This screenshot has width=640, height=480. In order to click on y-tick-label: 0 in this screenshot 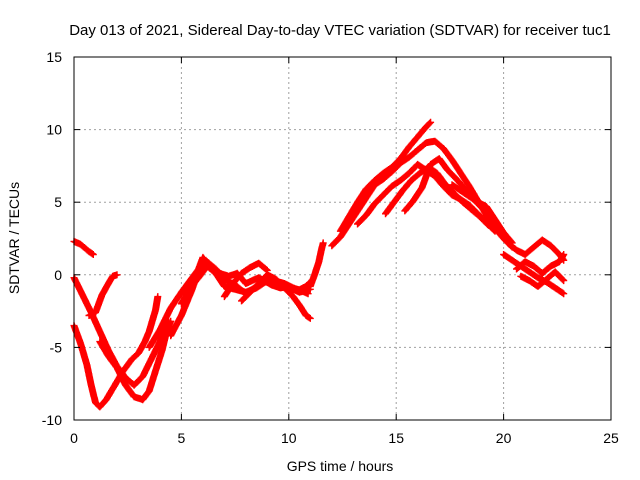, I will do `click(58, 275)`.